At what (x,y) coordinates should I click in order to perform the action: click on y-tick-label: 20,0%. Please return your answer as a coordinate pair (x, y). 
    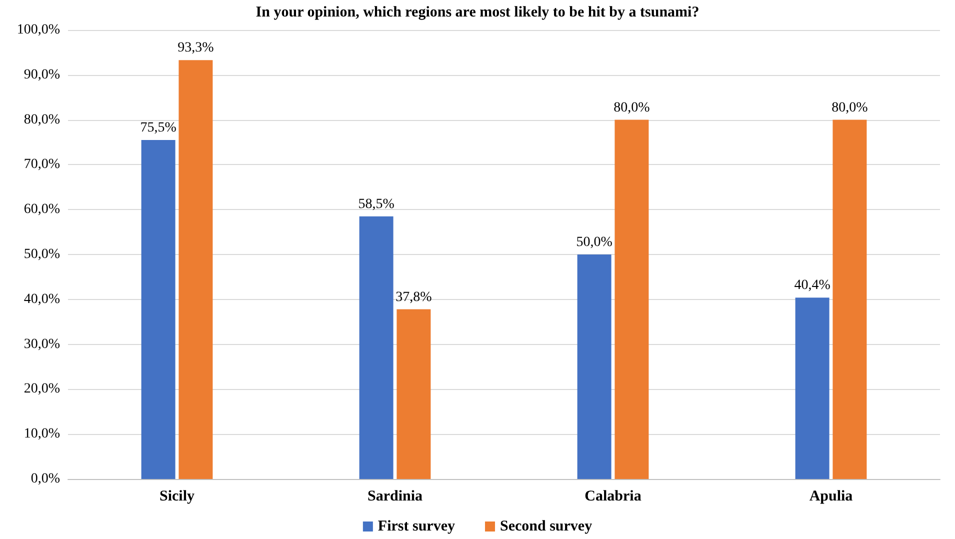
    Looking at the image, I should click on (42, 389).